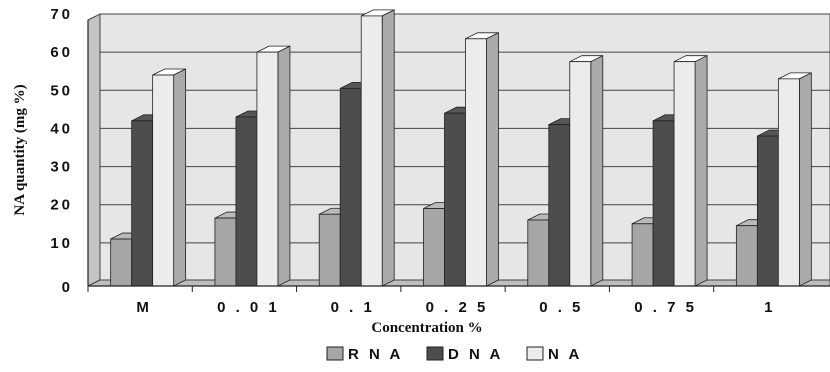  I want to click on legend-label: D N A, so click(475, 354).